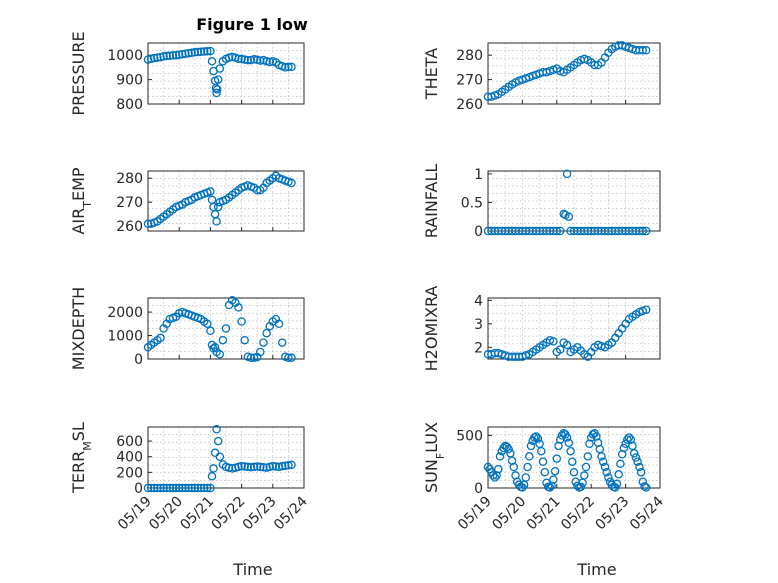  I want to click on y-axis-label: AIRTEMP, so click(81, 200).